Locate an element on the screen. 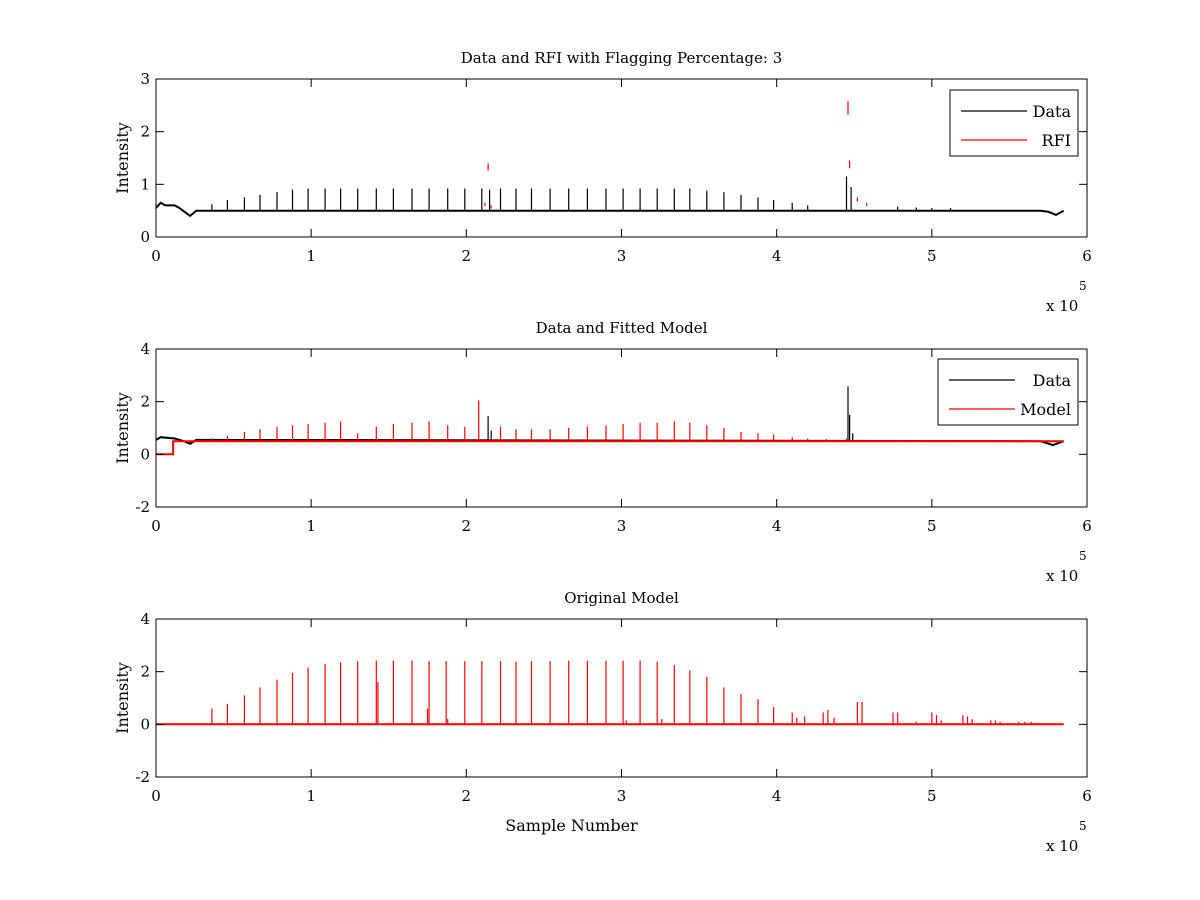 The height and width of the screenshot is (900, 1200). legend: Data RFI is located at coordinates (1014, 123).